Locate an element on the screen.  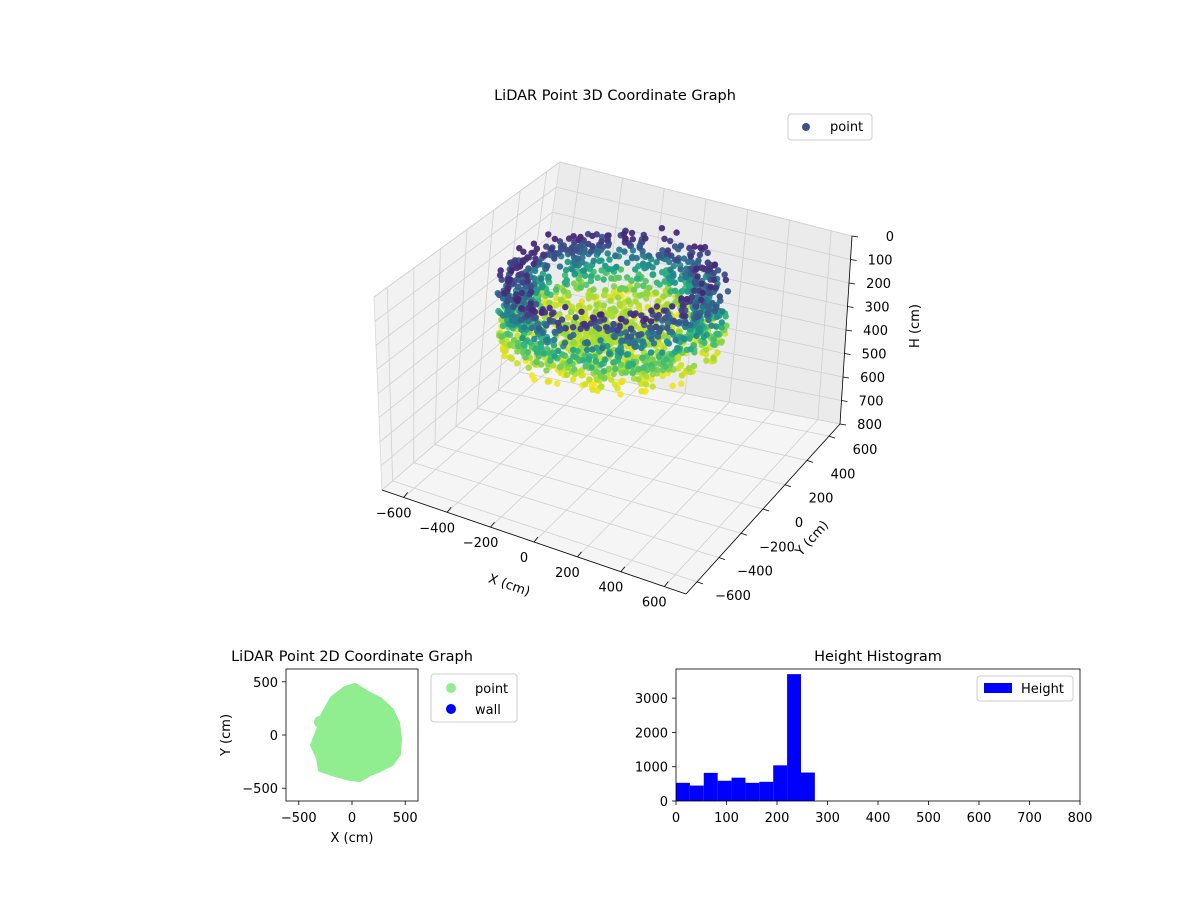
x-tick-label-2d: 500 is located at coordinates (405, 818).